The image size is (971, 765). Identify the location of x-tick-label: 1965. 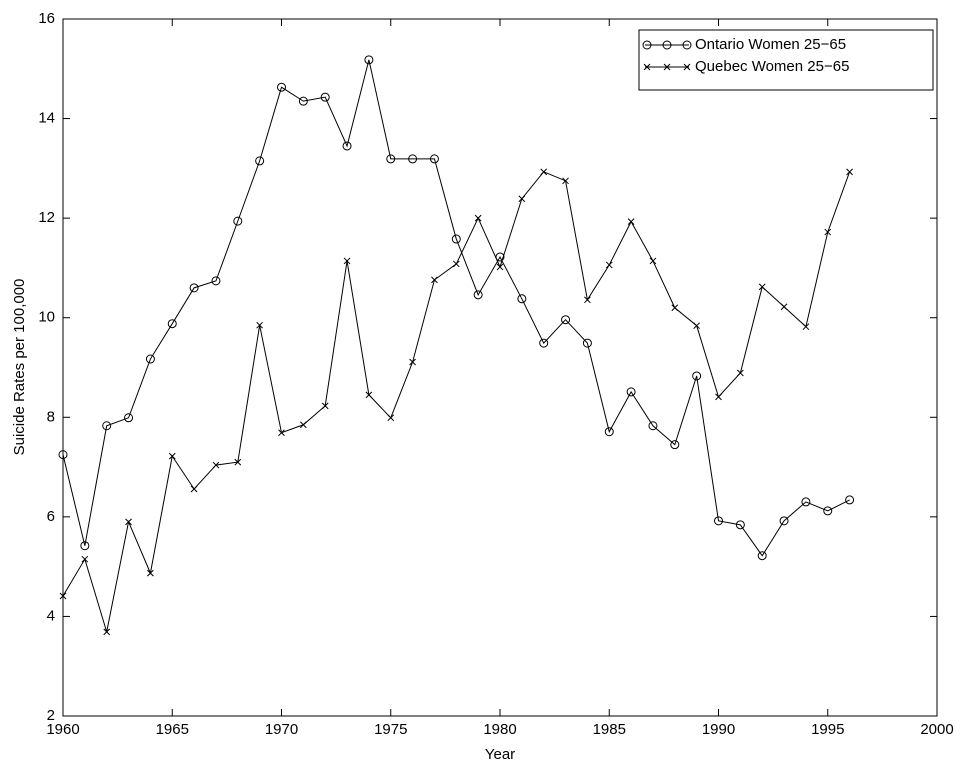
(172, 729).